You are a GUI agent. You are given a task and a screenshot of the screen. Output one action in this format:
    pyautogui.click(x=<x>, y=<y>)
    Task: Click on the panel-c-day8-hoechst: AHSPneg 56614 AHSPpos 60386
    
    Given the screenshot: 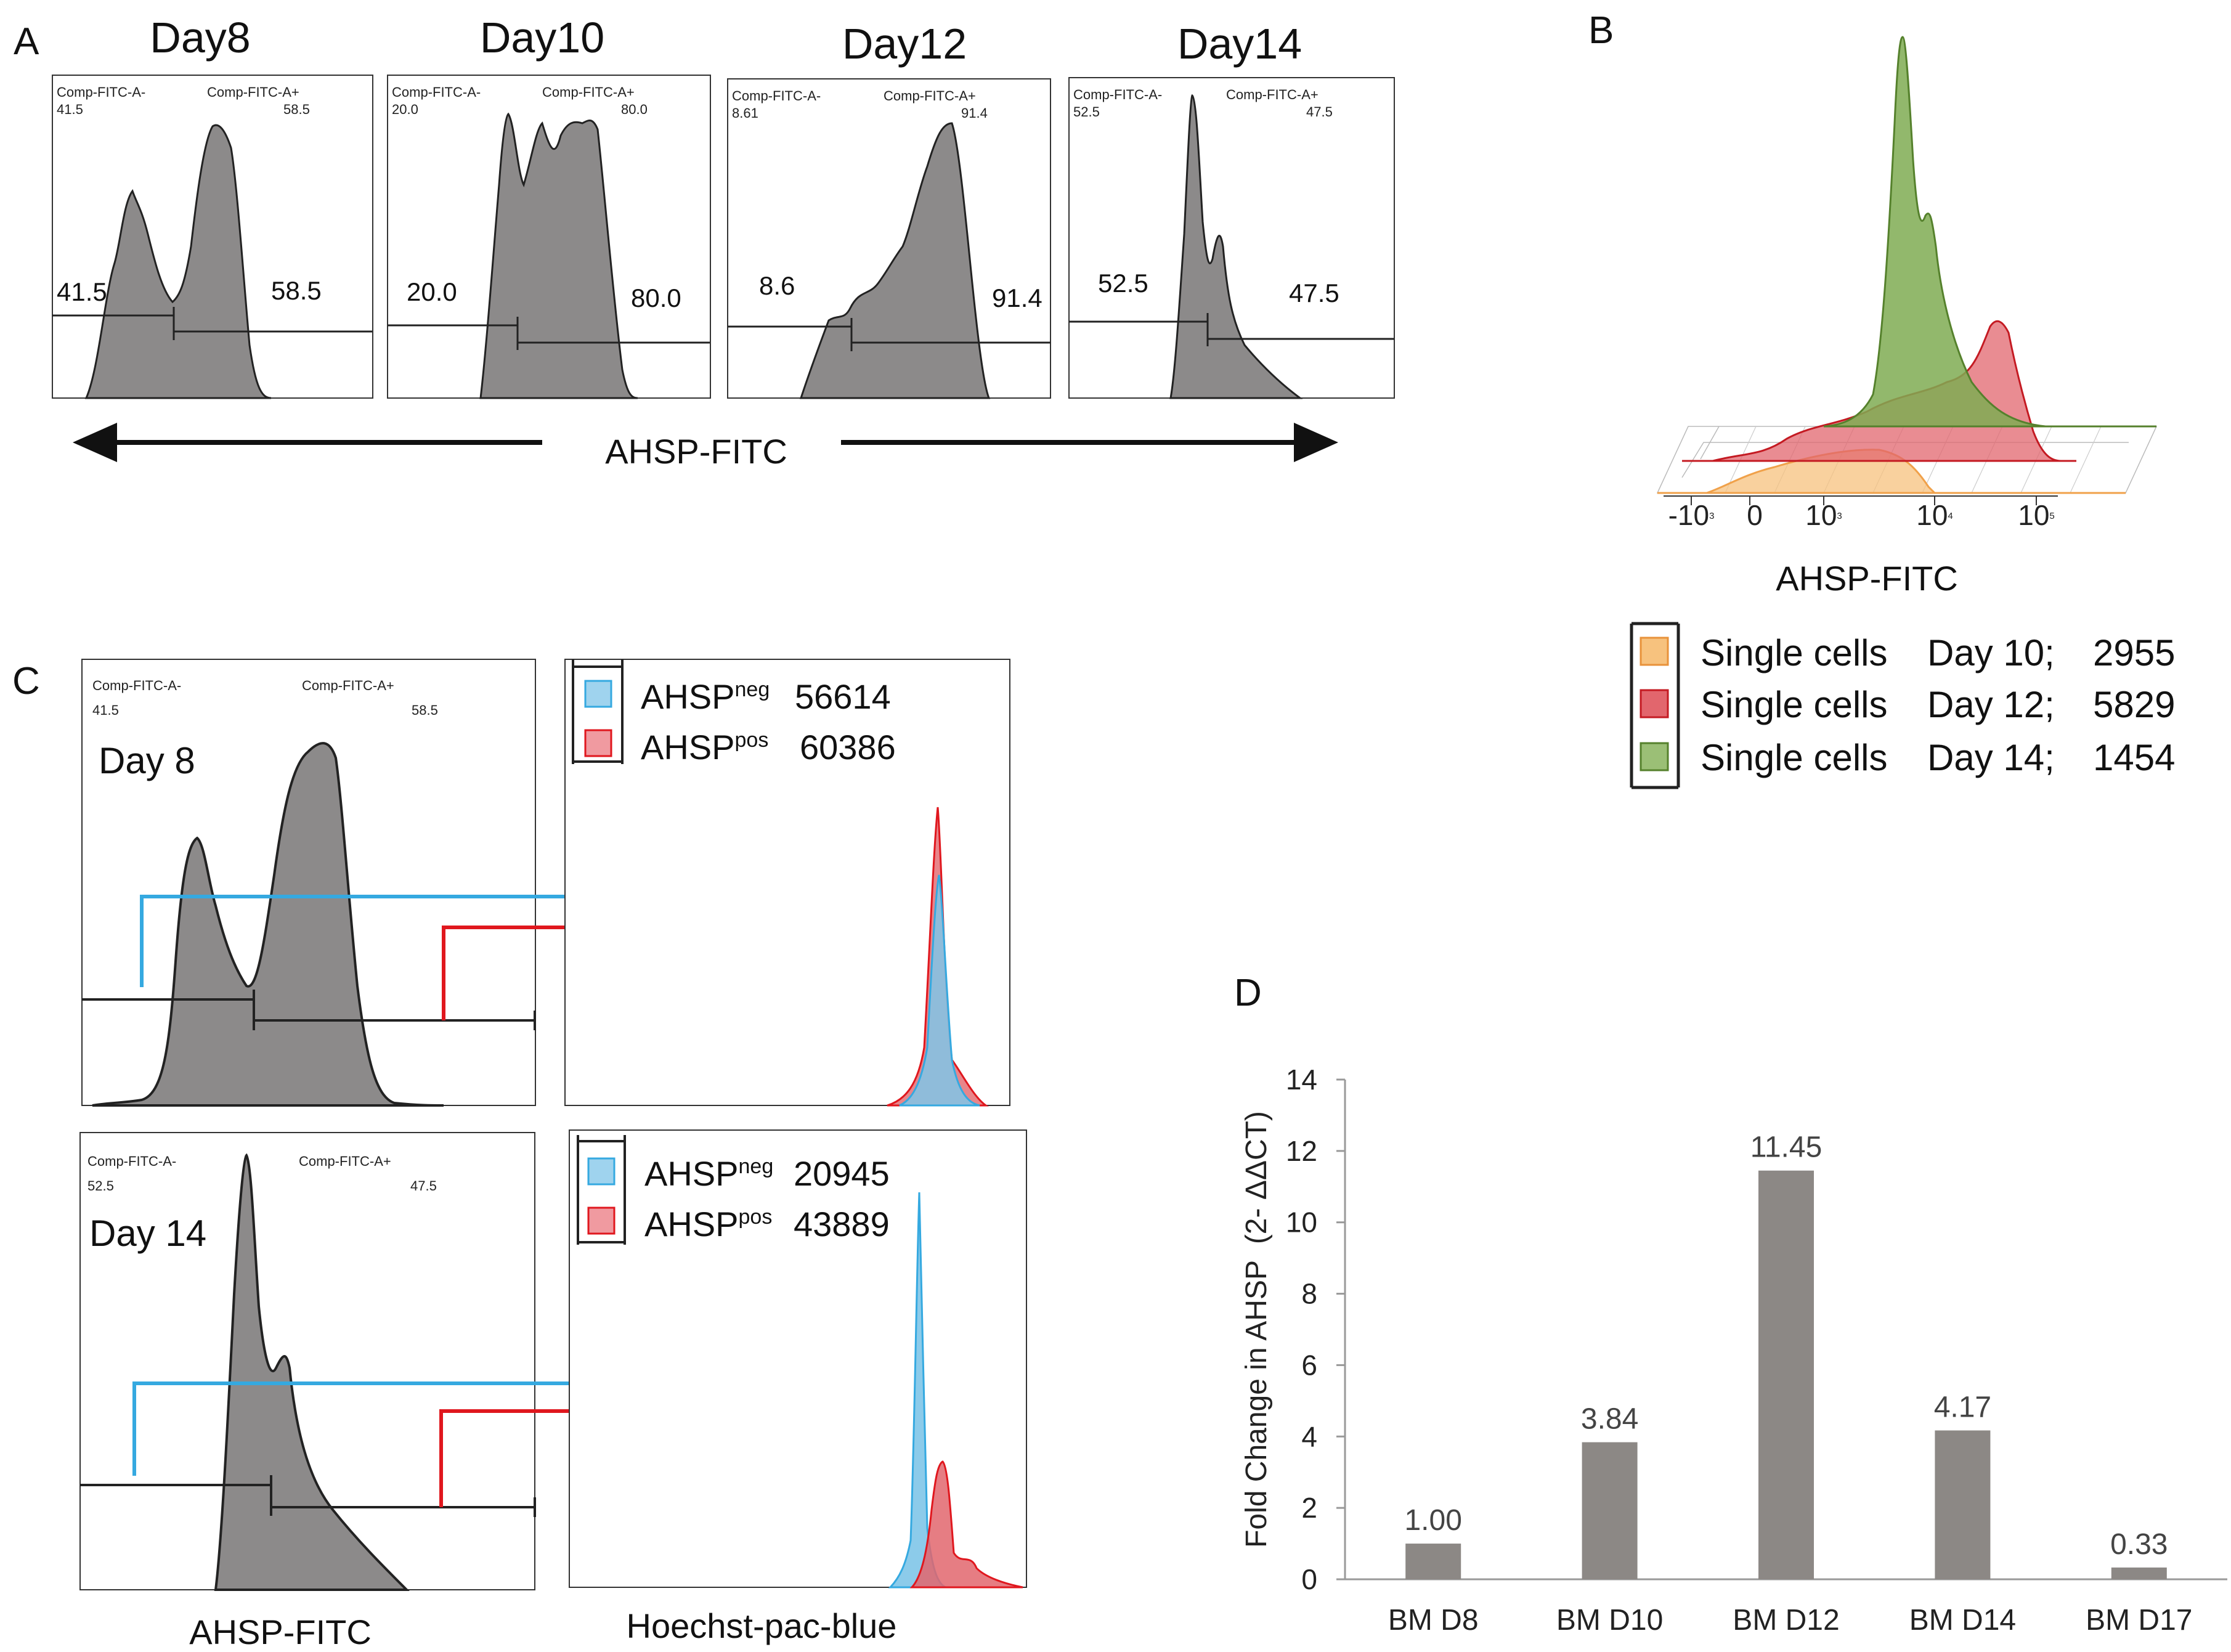 What is the action you would take?
    pyautogui.click(x=787, y=883)
    